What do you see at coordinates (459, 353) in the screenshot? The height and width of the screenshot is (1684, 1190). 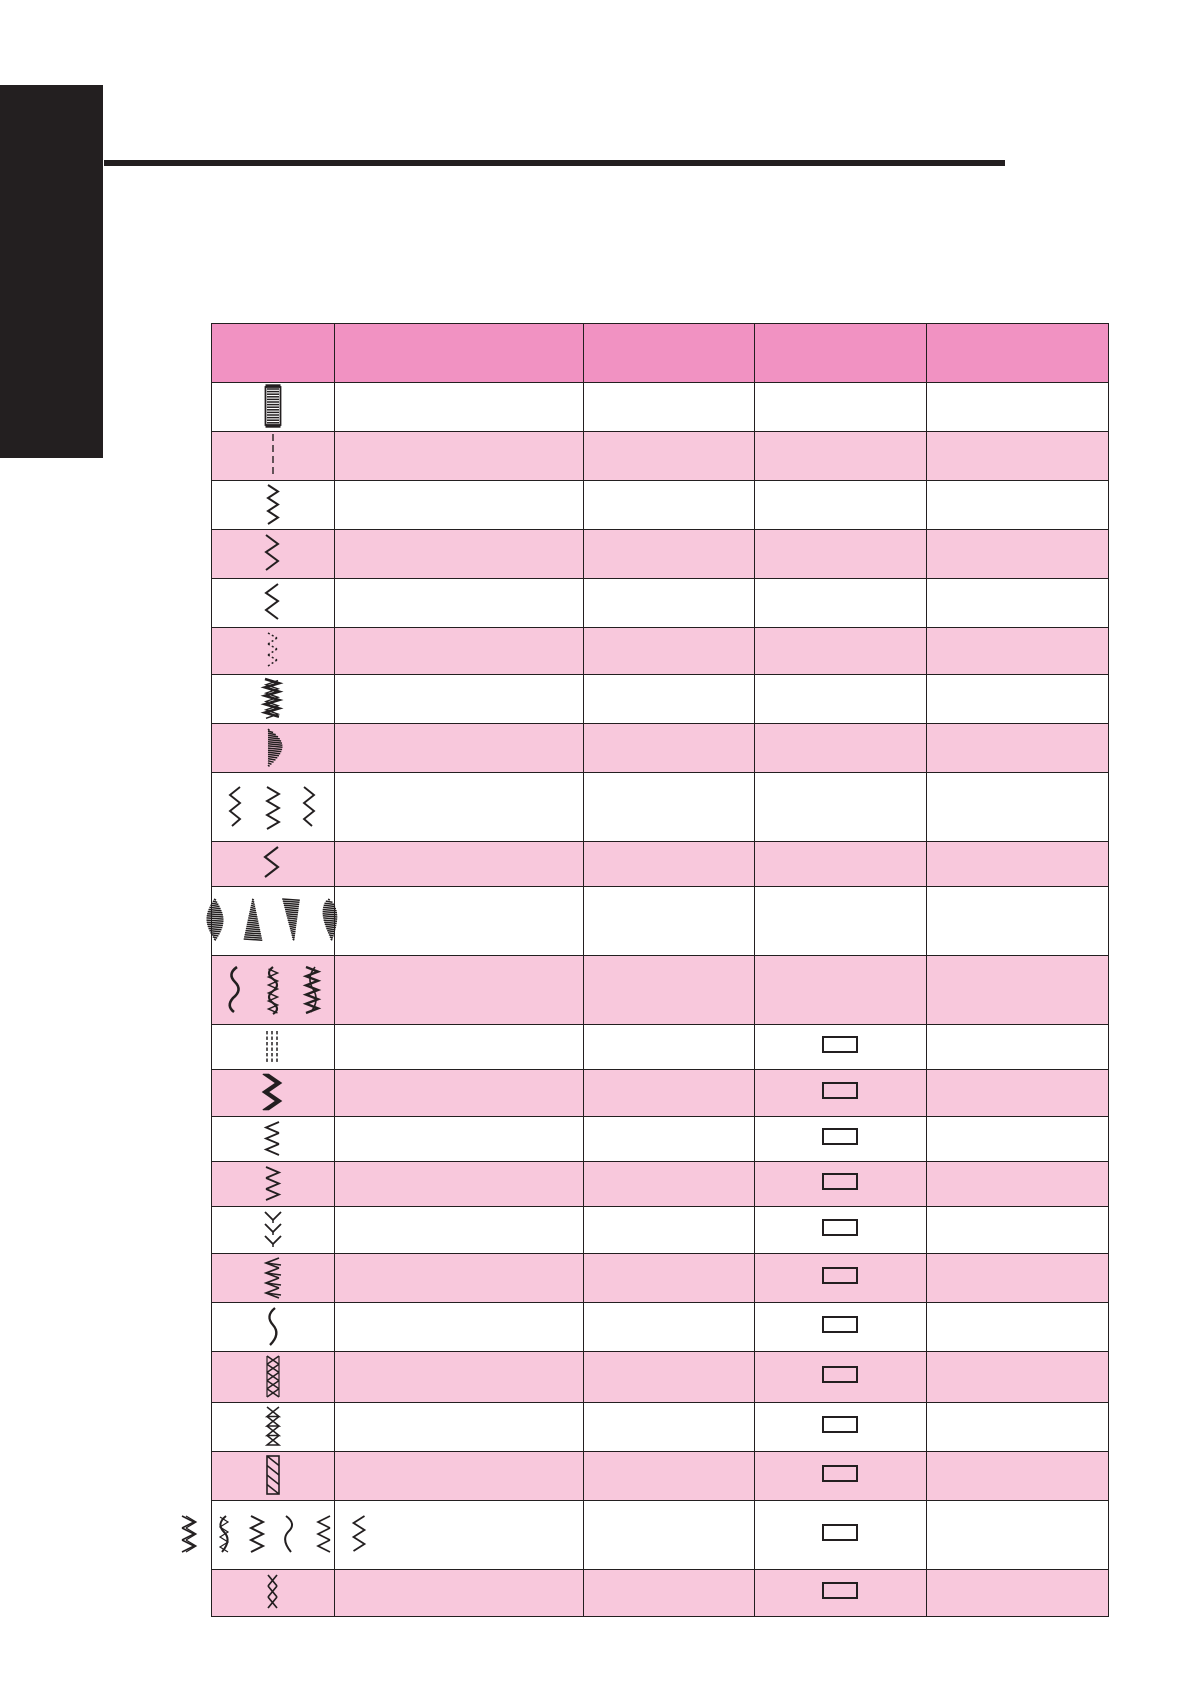 I see `column-header-name` at bounding box center [459, 353].